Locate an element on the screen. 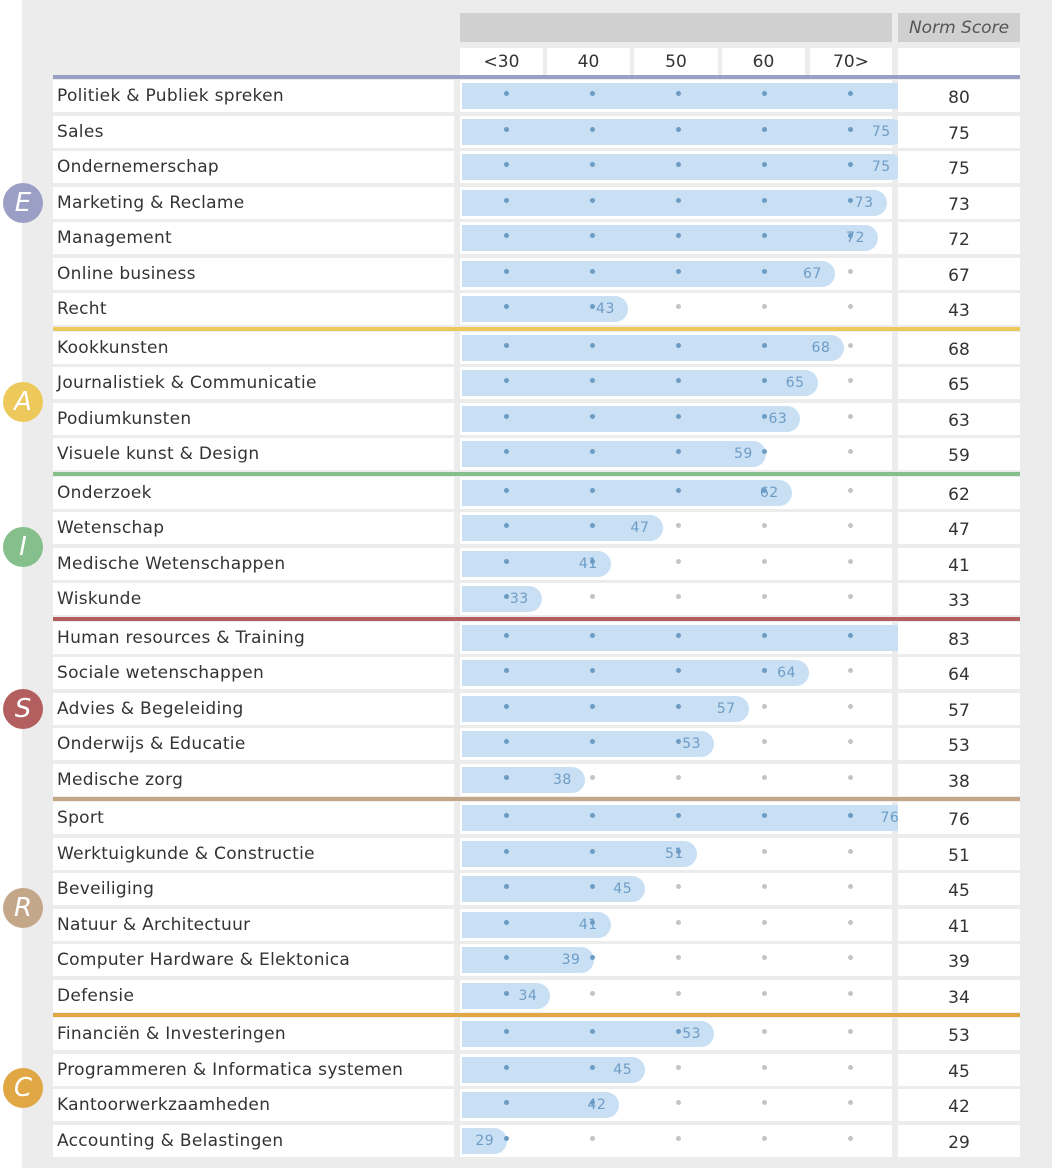 This screenshot has height=1168, width=1052. norm-score-value: 68 is located at coordinates (959, 347).